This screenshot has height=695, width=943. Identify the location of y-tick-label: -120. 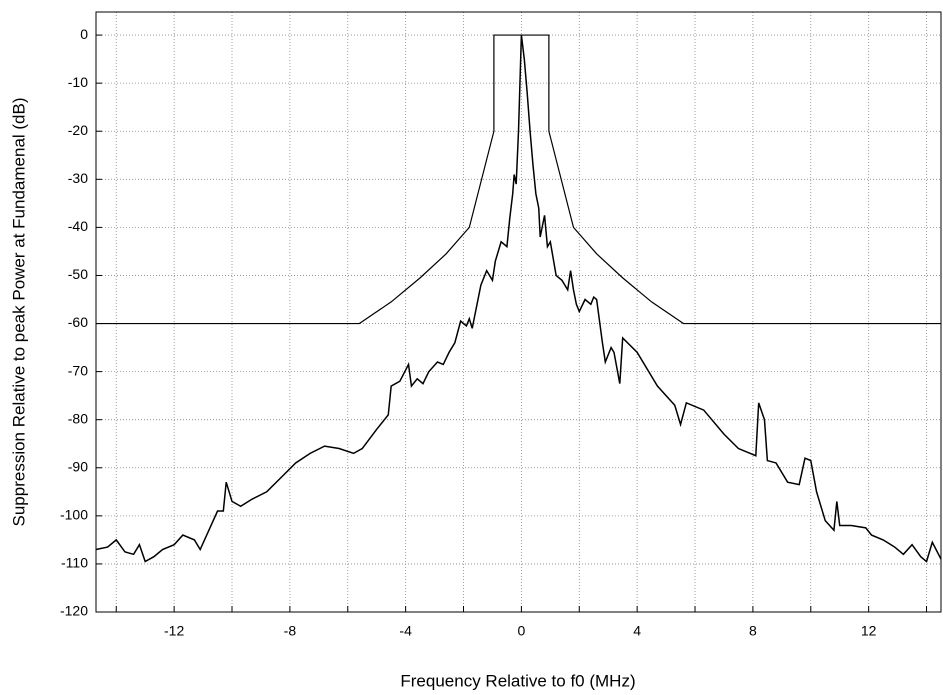
(74, 611).